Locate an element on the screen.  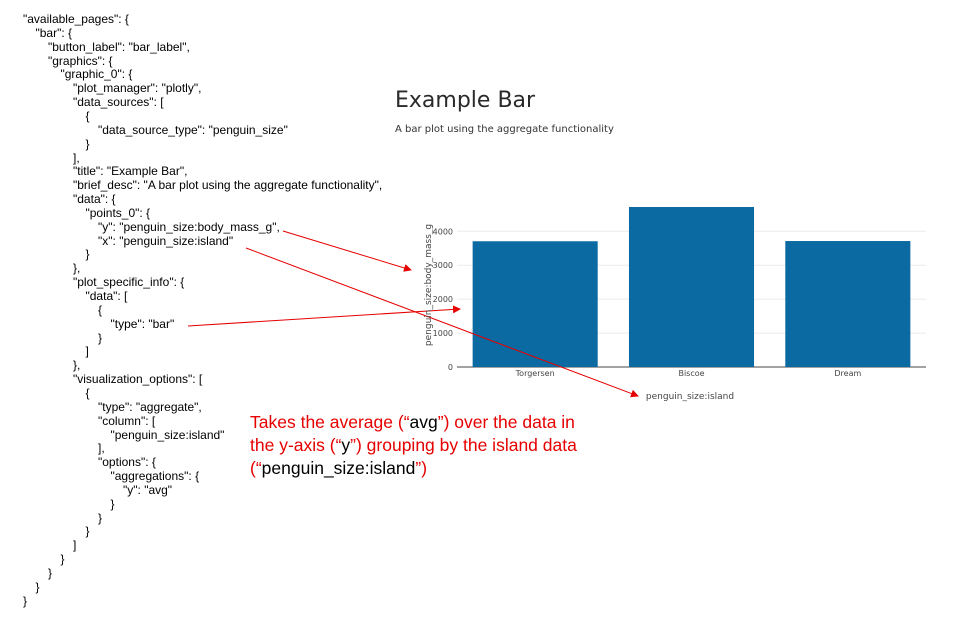
config-line: "data_source_type": "penguin_size" is located at coordinates (193, 129).